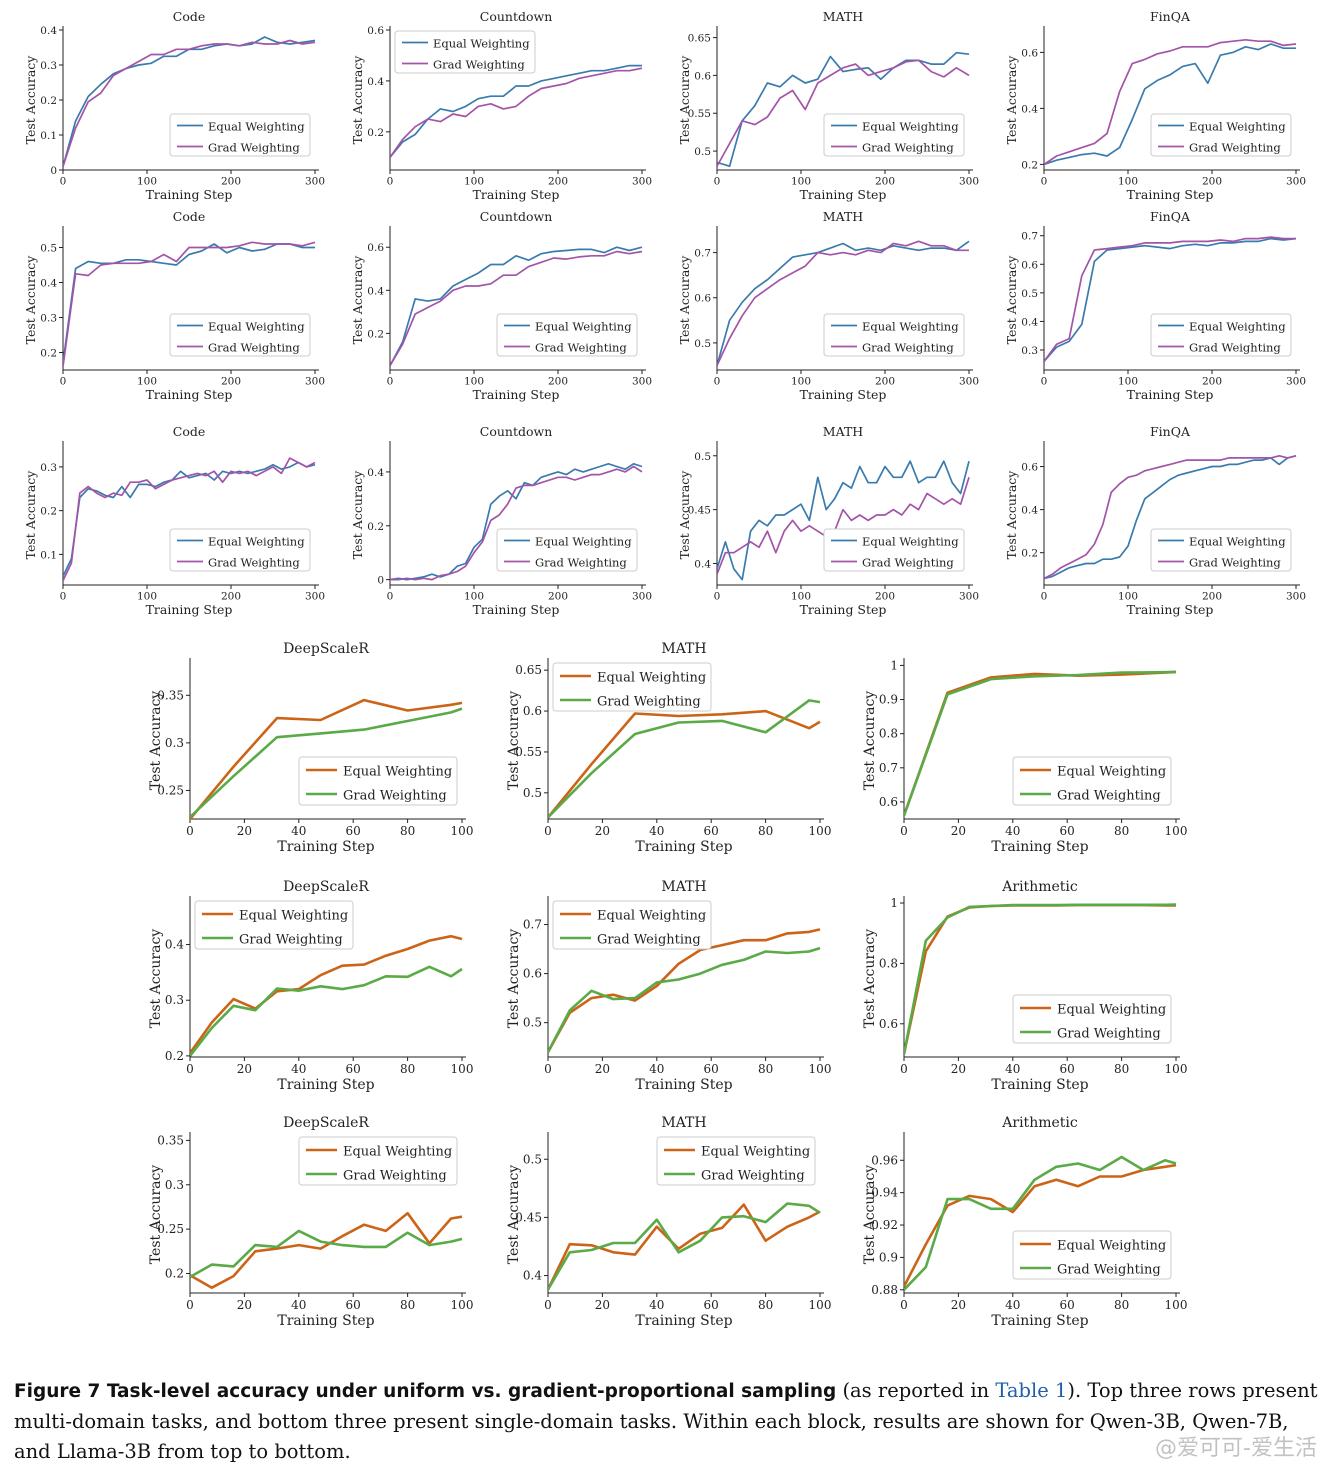 This screenshot has width=1335, height=1476. I want to click on y-tick-label: 1, so click(894, 903).